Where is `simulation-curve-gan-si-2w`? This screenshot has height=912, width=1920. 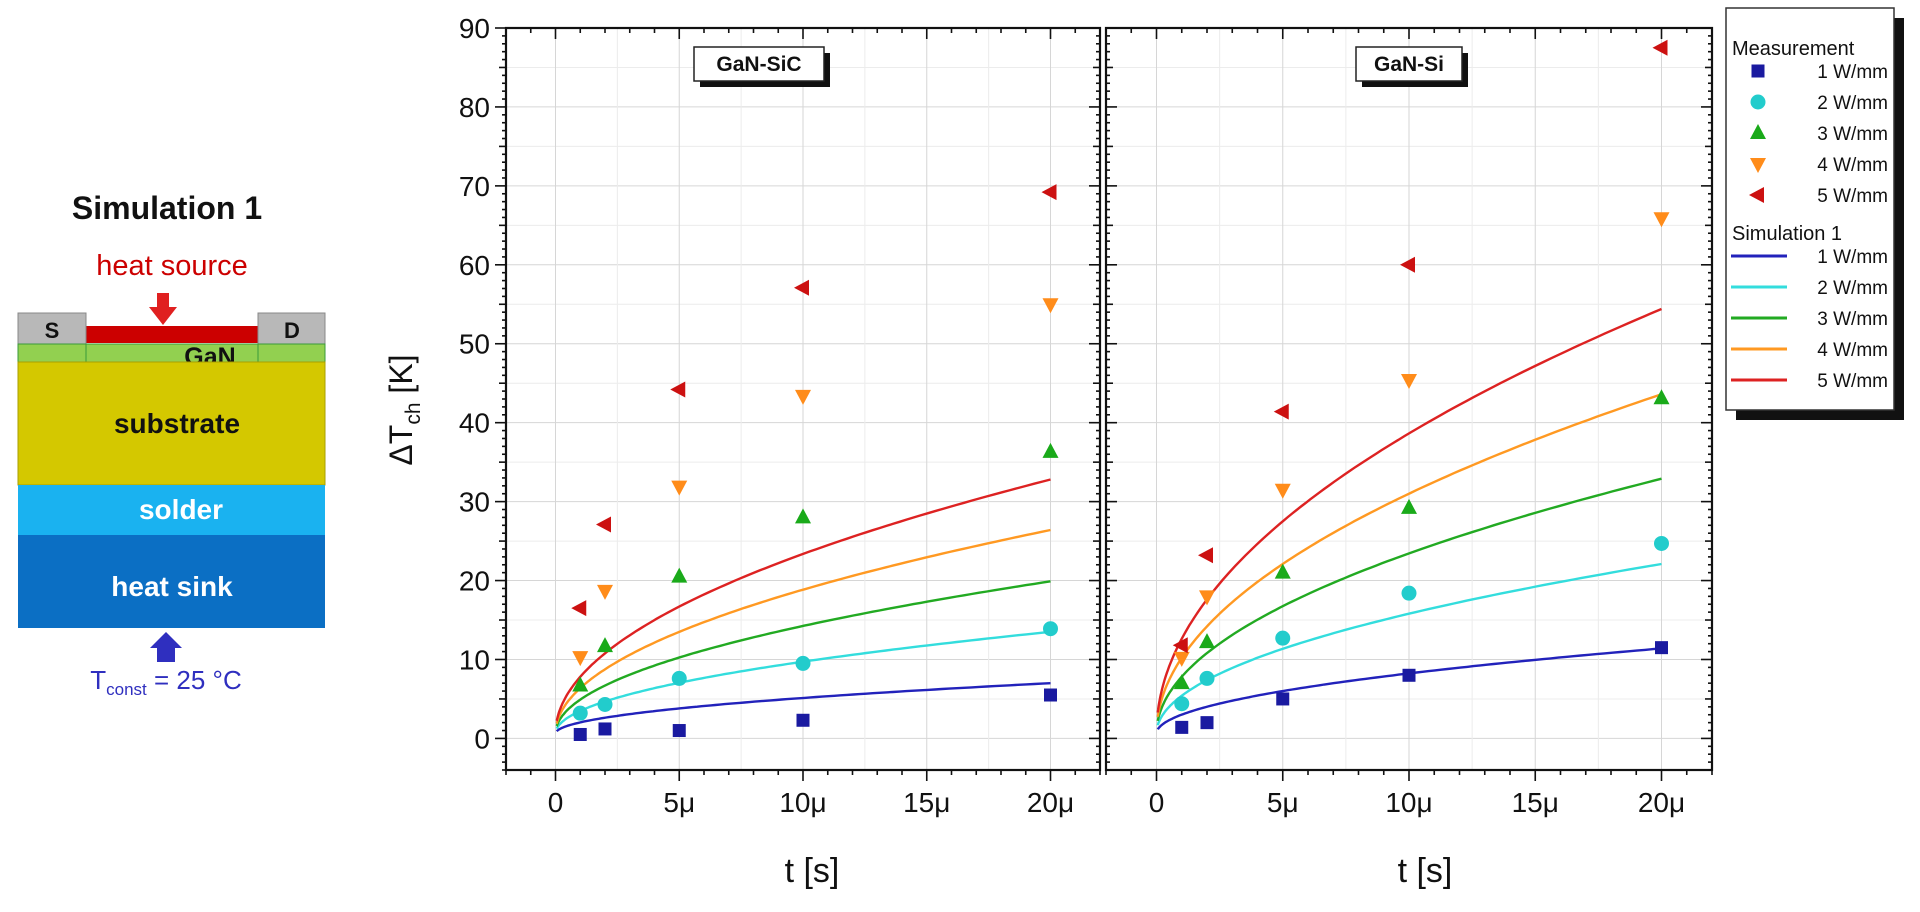 simulation-curve-gan-si-2w is located at coordinates (1409, 644).